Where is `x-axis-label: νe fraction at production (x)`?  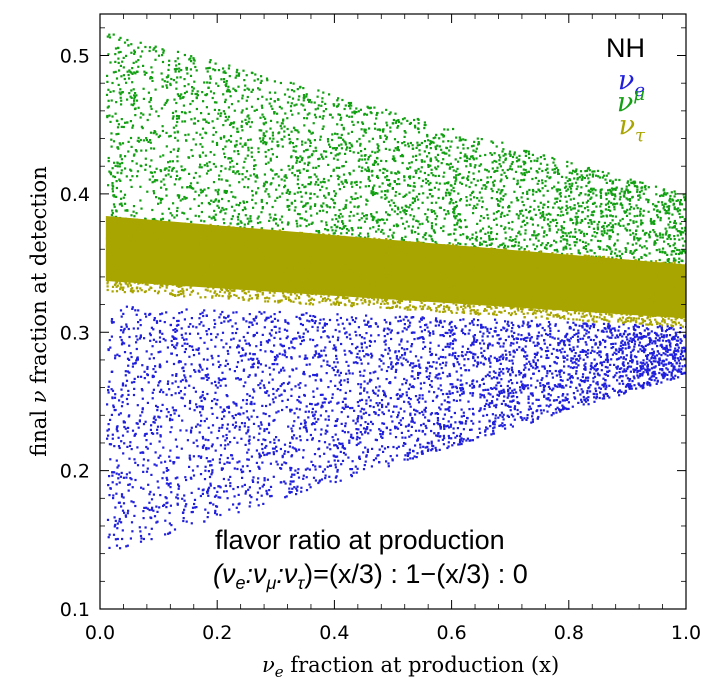 x-axis-label: νe fraction at production (x) is located at coordinates (410, 667).